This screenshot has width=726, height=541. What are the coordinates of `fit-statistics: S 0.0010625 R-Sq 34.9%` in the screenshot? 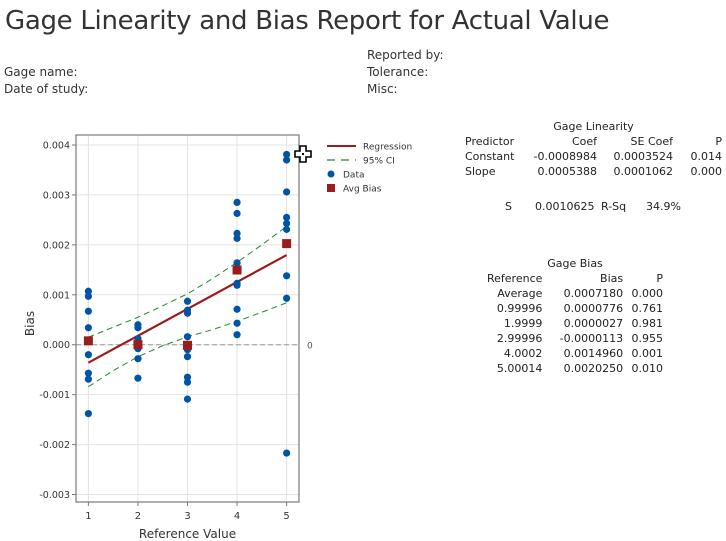 It's located at (593, 206).